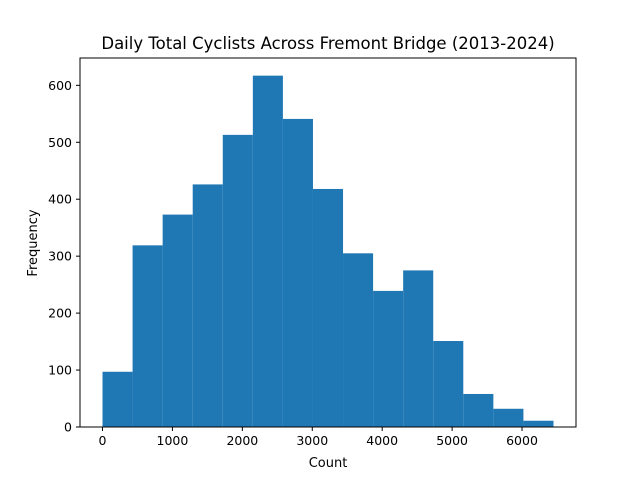 This screenshot has height=480, width=640. Describe the element at coordinates (312, 440) in the screenshot. I see `x-tick-label: 3000` at that location.